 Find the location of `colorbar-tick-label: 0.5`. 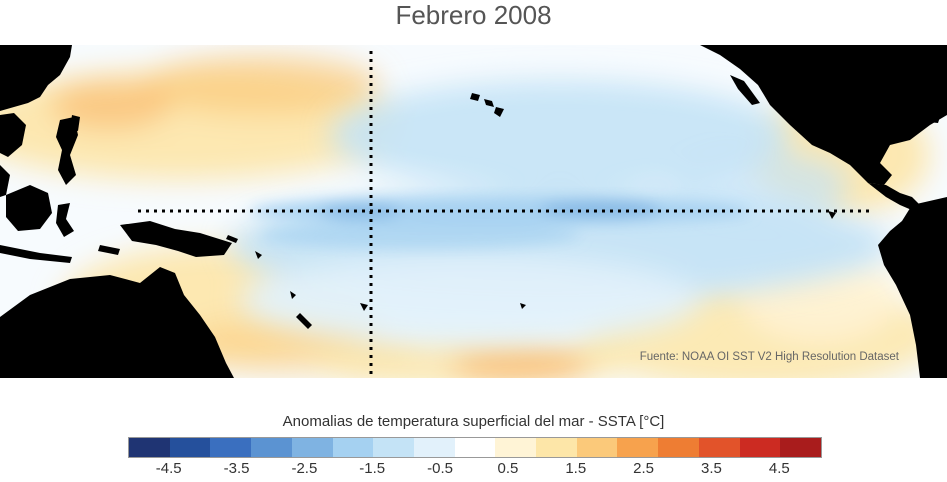

colorbar-tick-label: 0.5 is located at coordinates (508, 468).